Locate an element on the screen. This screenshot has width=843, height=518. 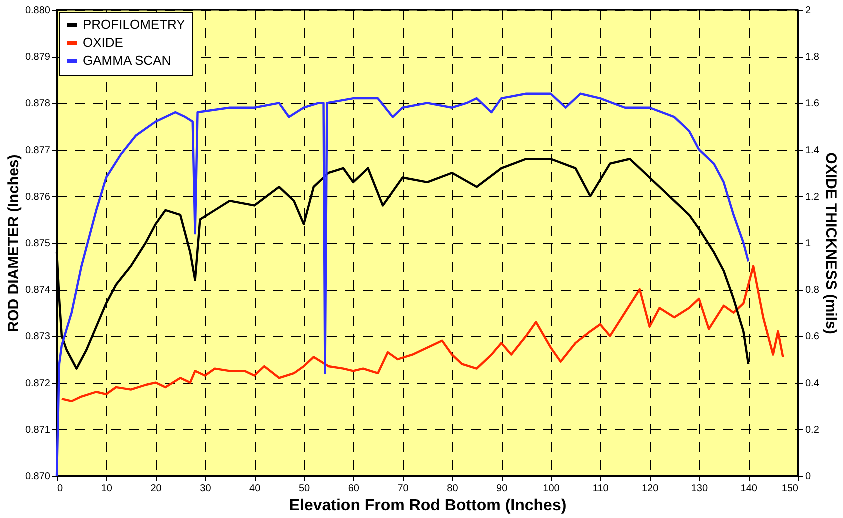
x-tick-label: 30 is located at coordinates (206, 489).